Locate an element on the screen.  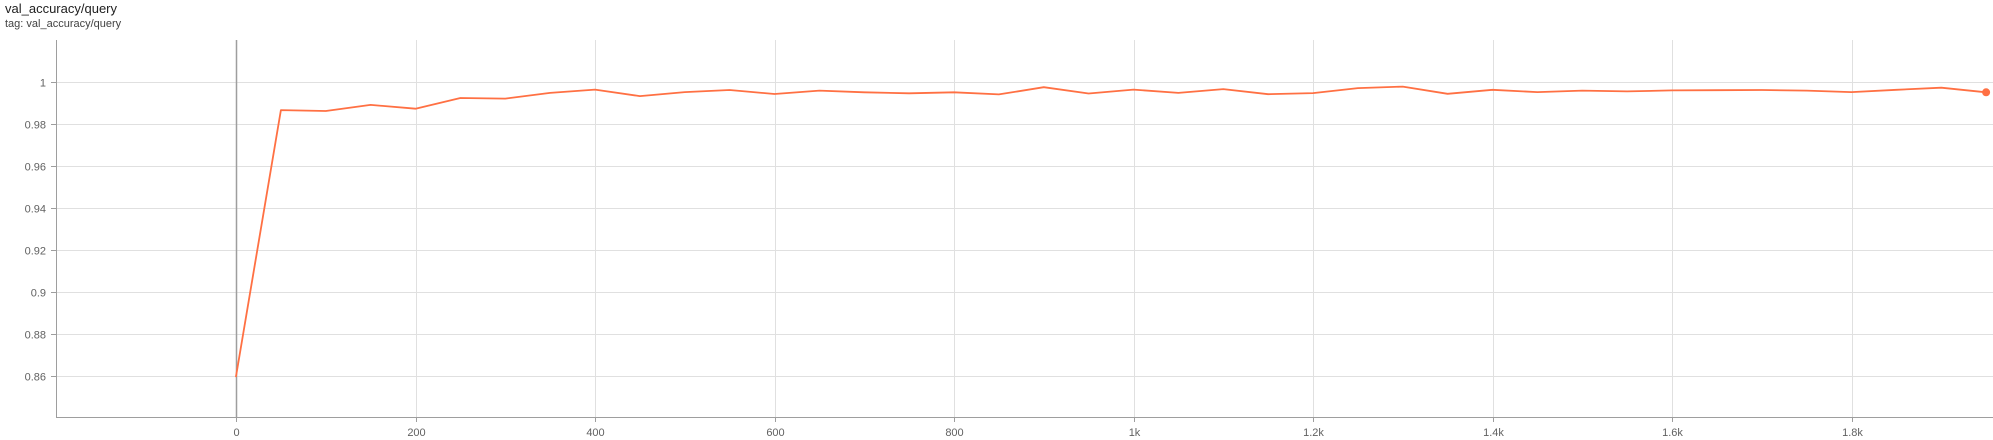
x-tick-label: 1.4k is located at coordinates (1493, 433).